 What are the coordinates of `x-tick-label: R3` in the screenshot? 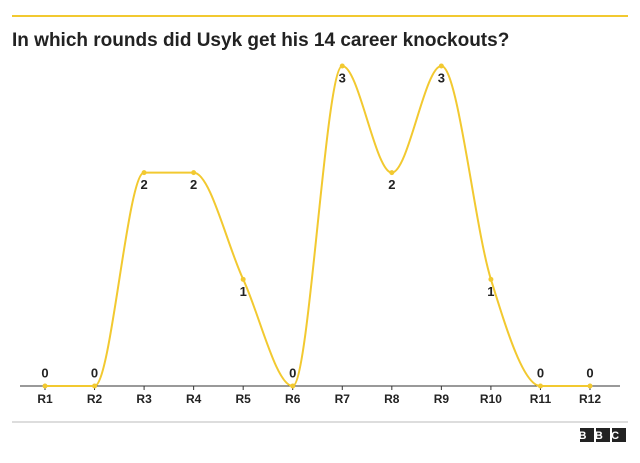 It's located at (144, 399).